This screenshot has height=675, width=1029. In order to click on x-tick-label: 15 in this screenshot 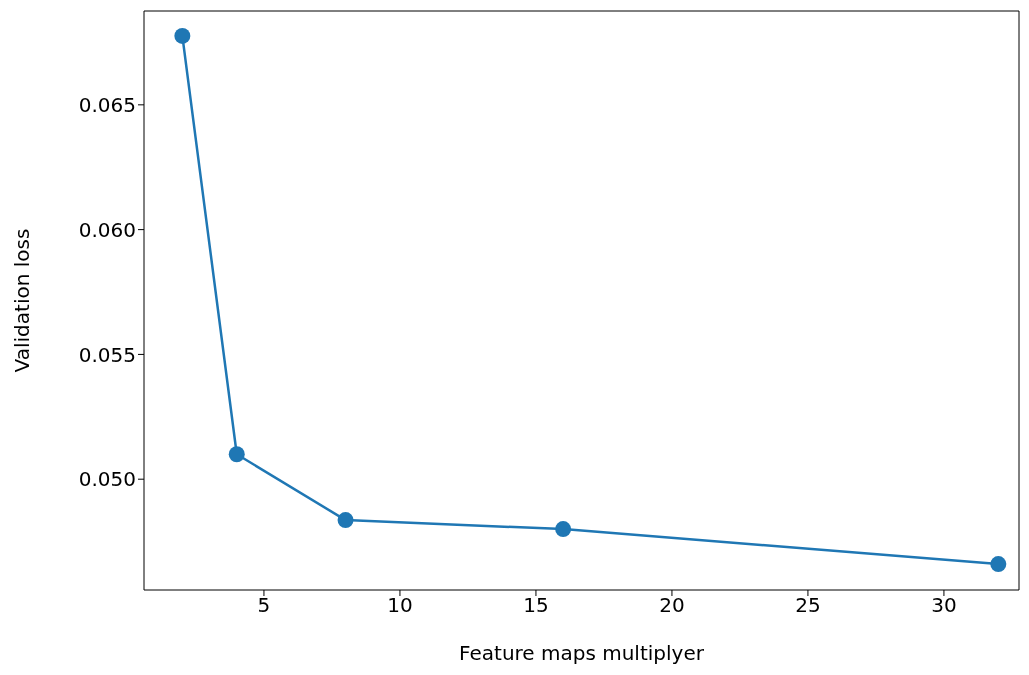, I will do `click(536, 605)`.